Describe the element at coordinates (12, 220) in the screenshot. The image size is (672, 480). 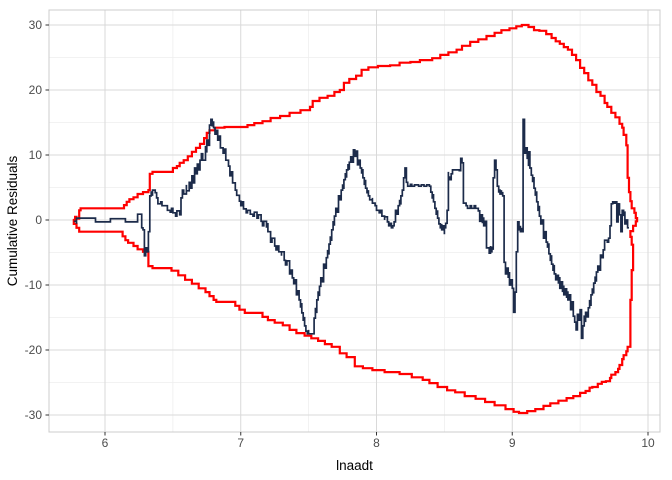
I see `y-axis-title: Cumulative Residuals` at that location.